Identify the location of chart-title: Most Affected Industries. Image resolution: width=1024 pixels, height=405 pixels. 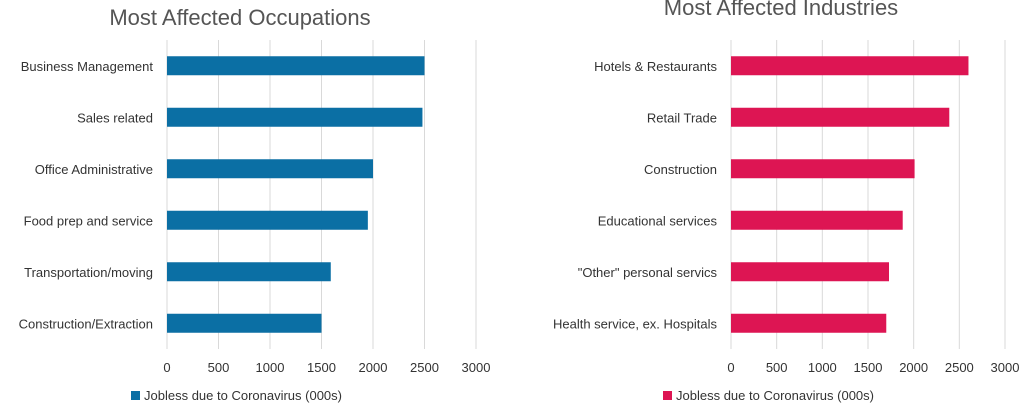
(781, 10).